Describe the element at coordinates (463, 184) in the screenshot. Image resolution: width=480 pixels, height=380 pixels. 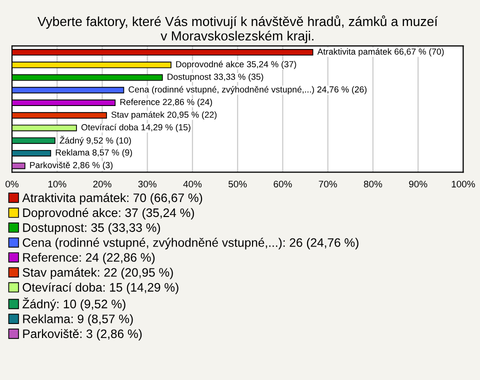
I see `x-tick-label: 100%` at that location.